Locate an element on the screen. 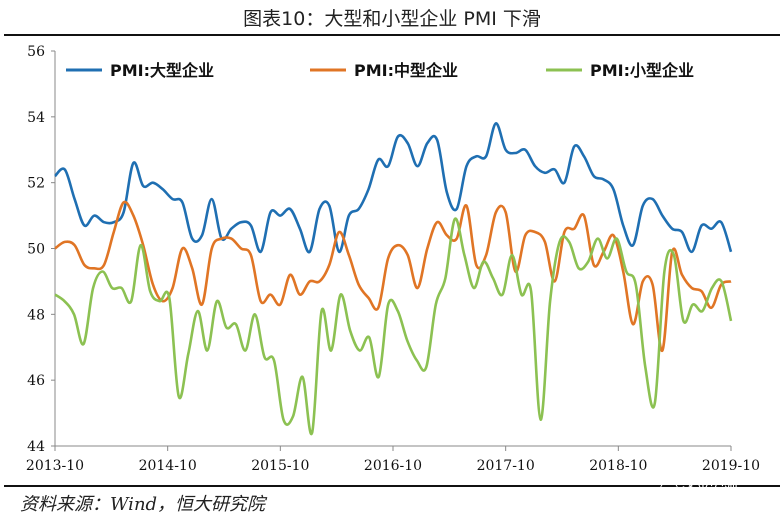 This screenshot has width=784, height=521. x-tick-label: 2016-10 is located at coordinates (393, 466).